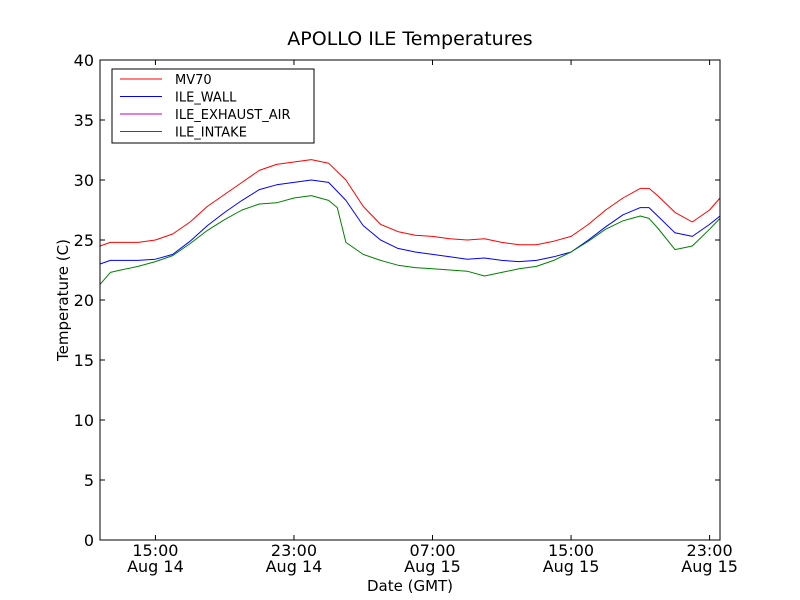  What do you see at coordinates (84, 60) in the screenshot?
I see `y-tick-label: 40` at bounding box center [84, 60].